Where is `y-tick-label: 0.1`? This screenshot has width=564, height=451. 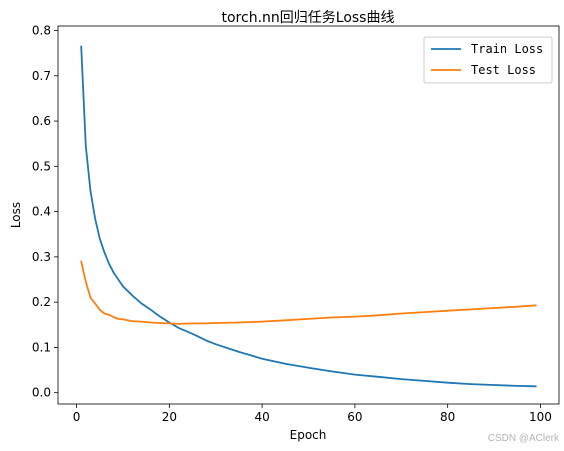 y-tick-label: 0.1 is located at coordinates (41, 347).